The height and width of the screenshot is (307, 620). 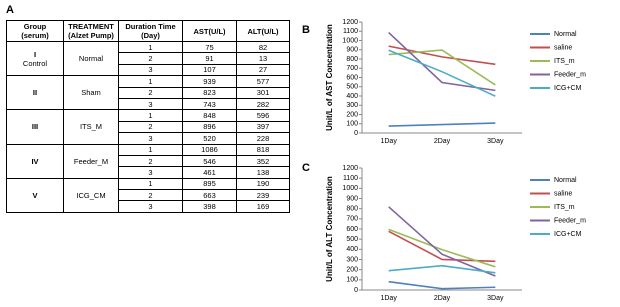 I want to click on group-numeral: III, so click(x=35, y=127).